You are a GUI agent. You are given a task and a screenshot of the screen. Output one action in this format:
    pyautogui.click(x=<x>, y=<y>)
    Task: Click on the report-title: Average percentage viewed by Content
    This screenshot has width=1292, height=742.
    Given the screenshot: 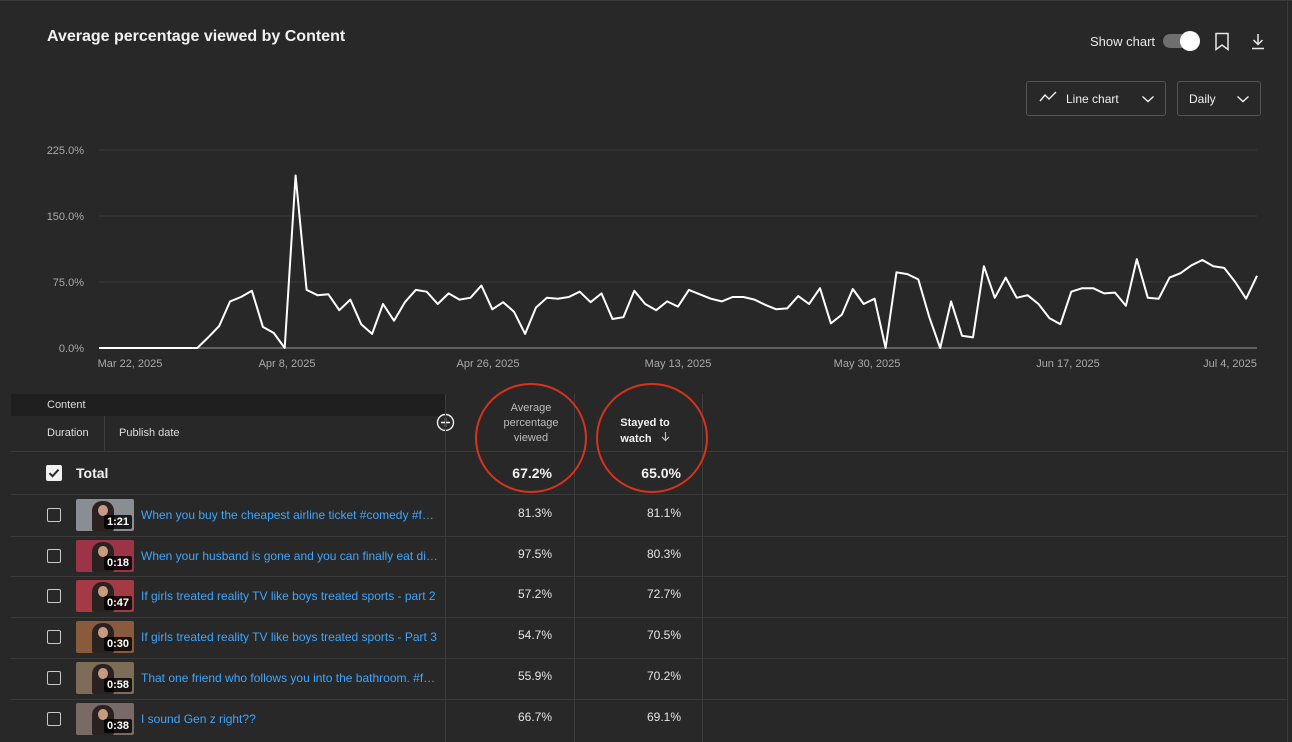 What is the action you would take?
    pyautogui.click(x=196, y=36)
    